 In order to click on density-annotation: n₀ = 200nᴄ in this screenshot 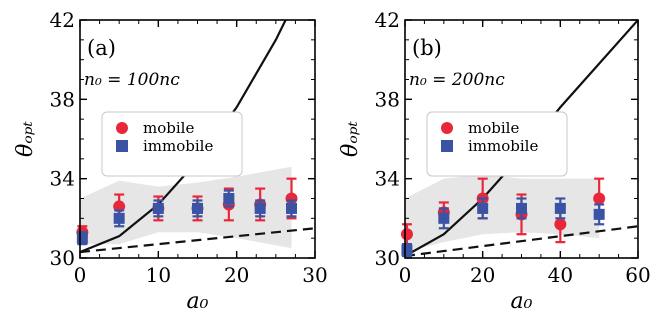, I will do `click(457, 80)`.